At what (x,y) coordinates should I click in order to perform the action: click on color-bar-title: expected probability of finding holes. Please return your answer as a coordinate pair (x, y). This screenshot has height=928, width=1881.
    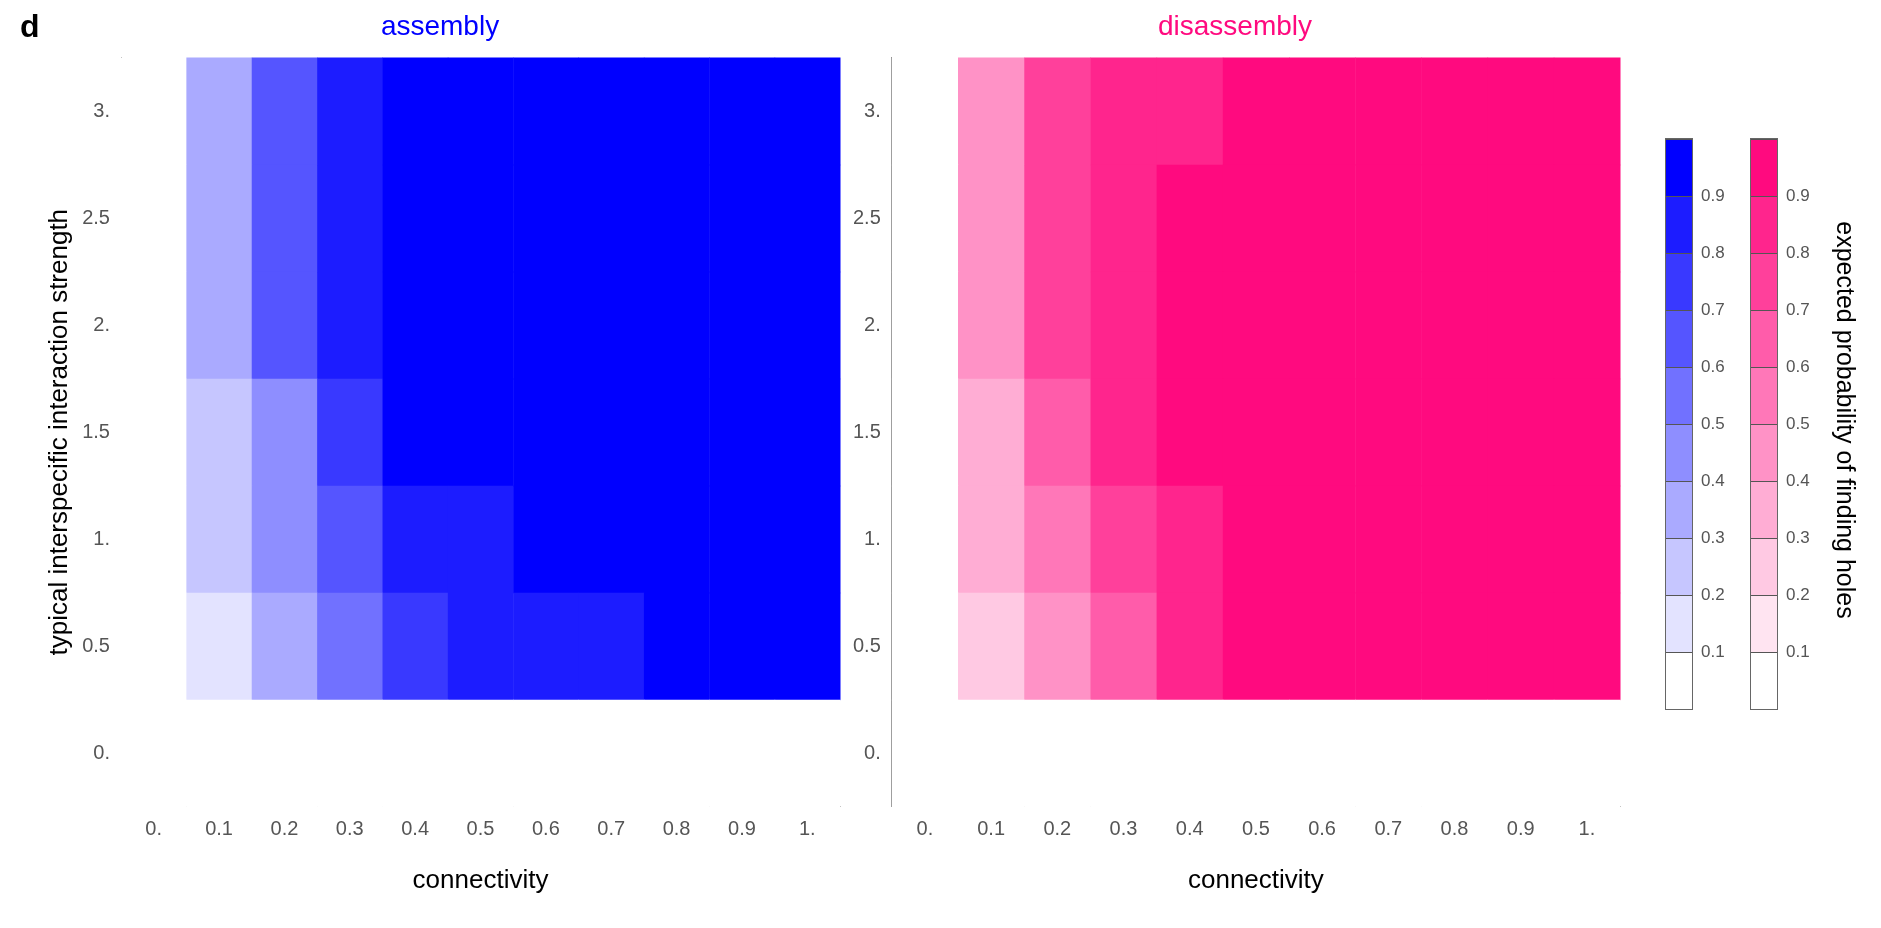
    Looking at the image, I should click on (1845, 420).